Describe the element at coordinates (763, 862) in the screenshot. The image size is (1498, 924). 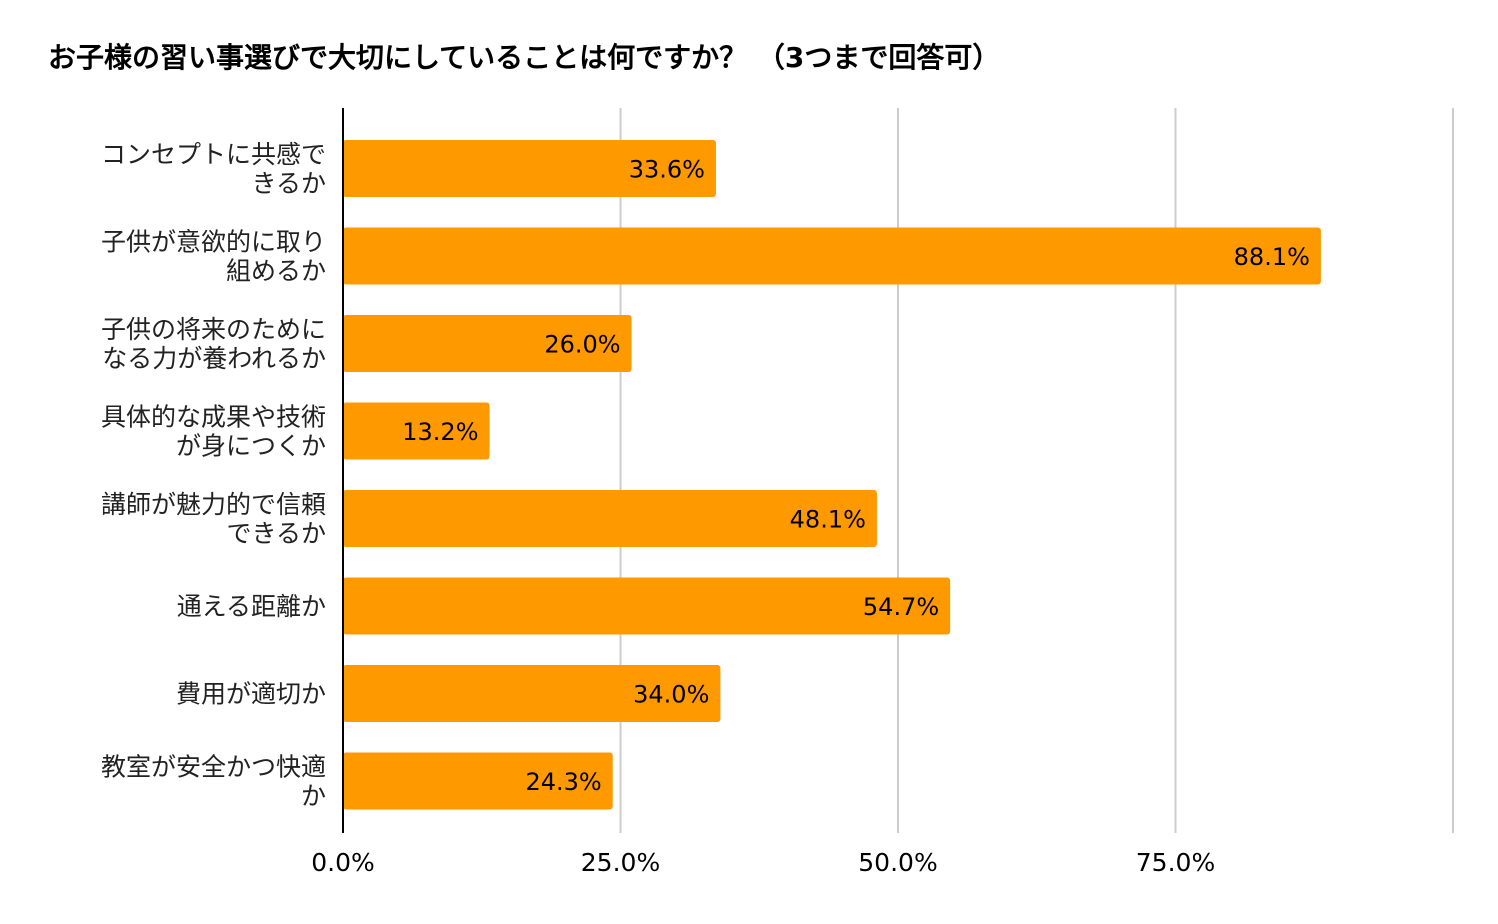
I see `x-axis-ticks: 0.0% 25.0% 50.0% 75.0%` at that location.